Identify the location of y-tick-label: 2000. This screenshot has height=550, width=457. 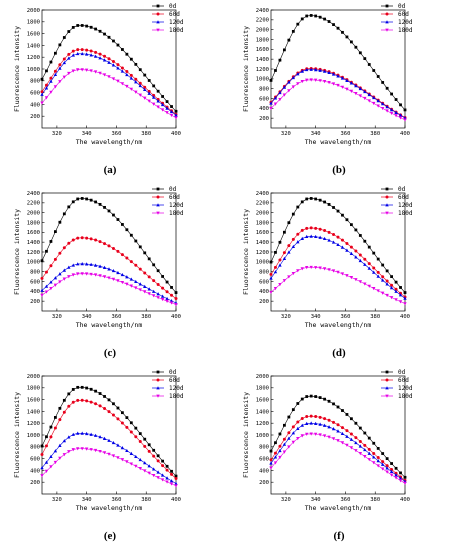
(33, 214).